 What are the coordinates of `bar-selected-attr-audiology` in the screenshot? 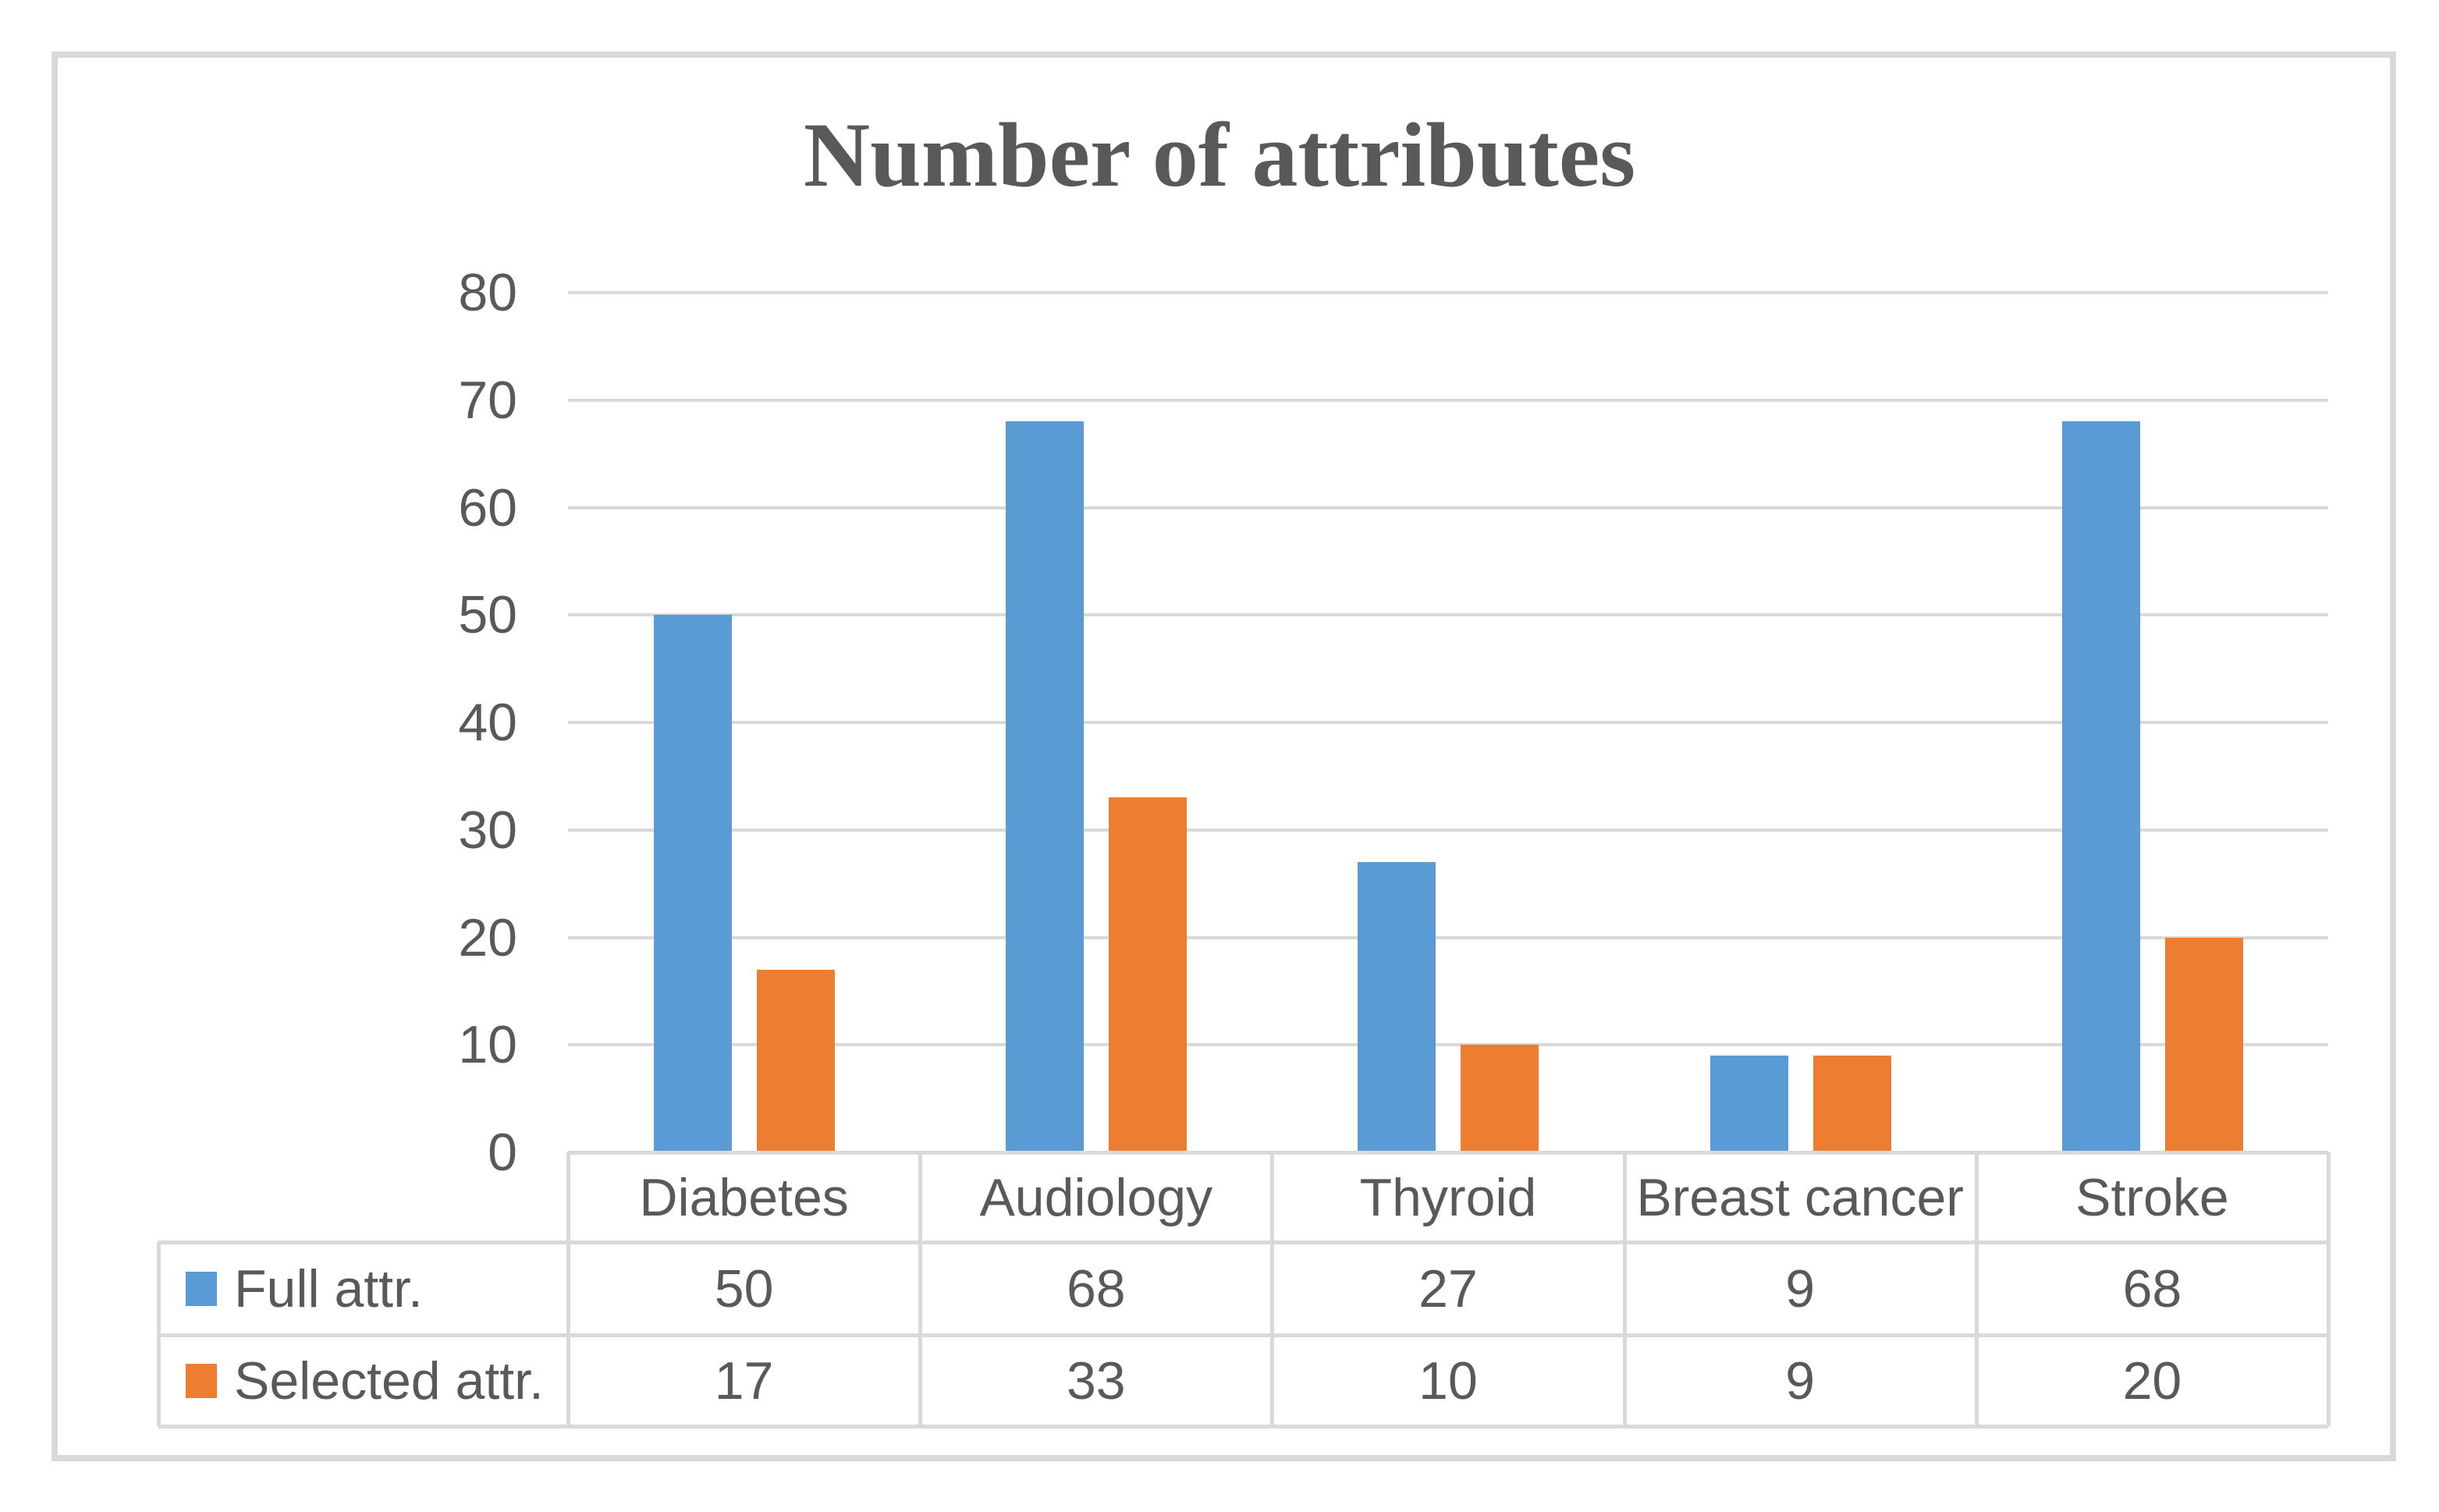 It's located at (1148, 974).